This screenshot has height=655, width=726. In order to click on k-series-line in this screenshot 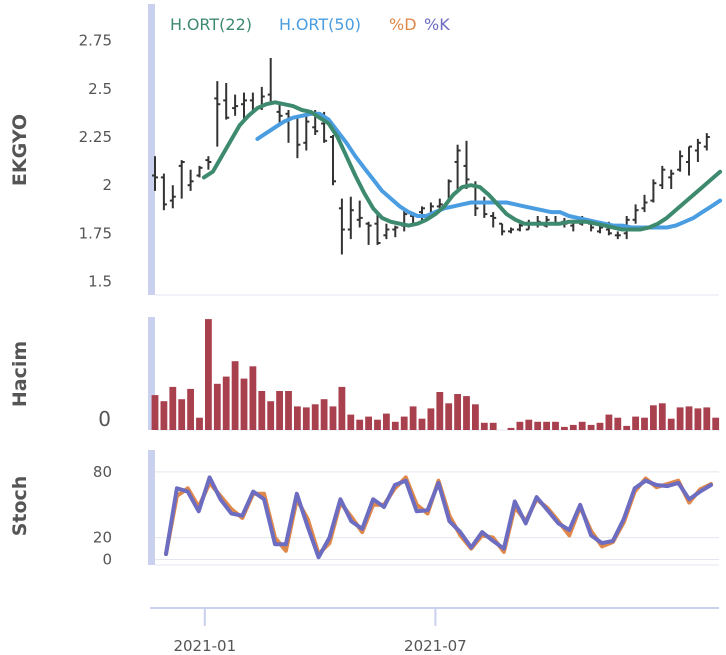, I will do `click(438, 517)`.